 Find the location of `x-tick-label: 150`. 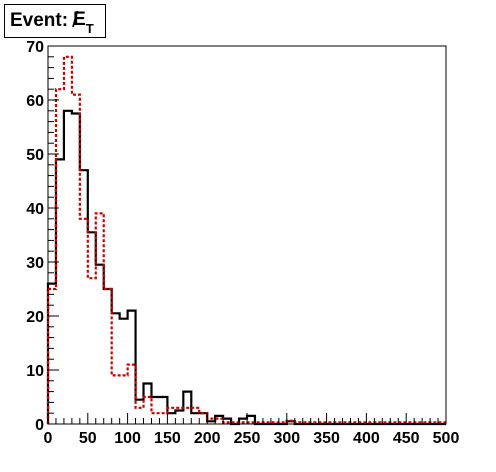

x-tick-label: 150 is located at coordinates (167, 438).